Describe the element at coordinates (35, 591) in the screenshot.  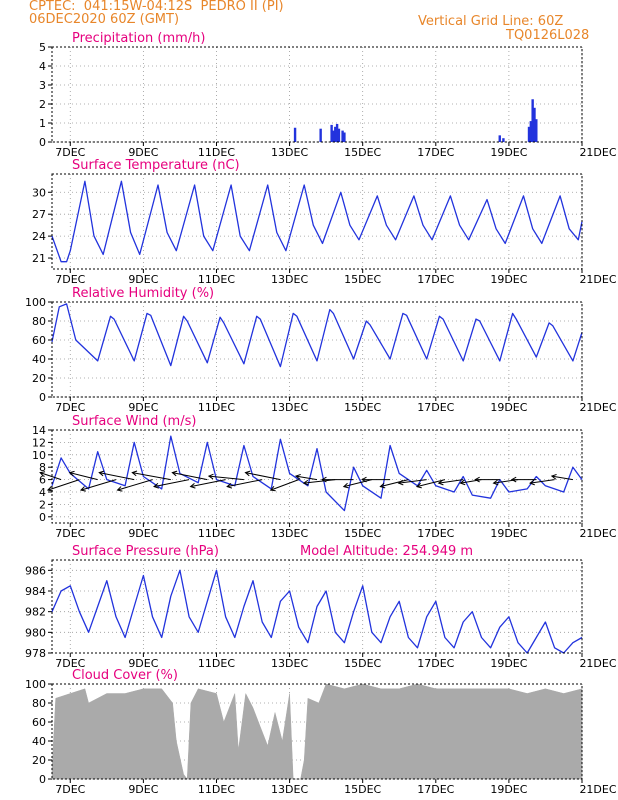
I see `y-tick-label: 984` at that location.